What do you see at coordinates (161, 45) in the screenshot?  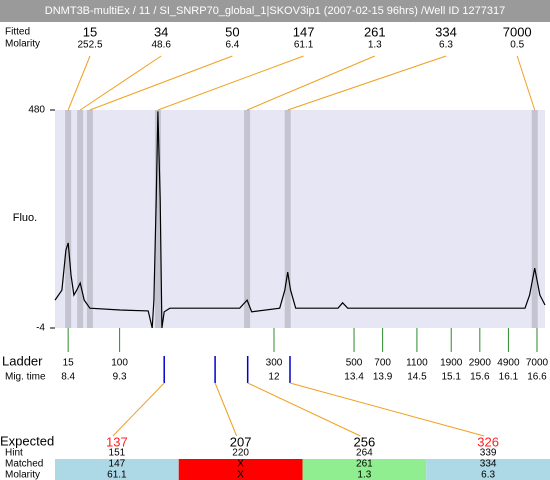 I see `peak-molarity: 48.6` at bounding box center [161, 45].